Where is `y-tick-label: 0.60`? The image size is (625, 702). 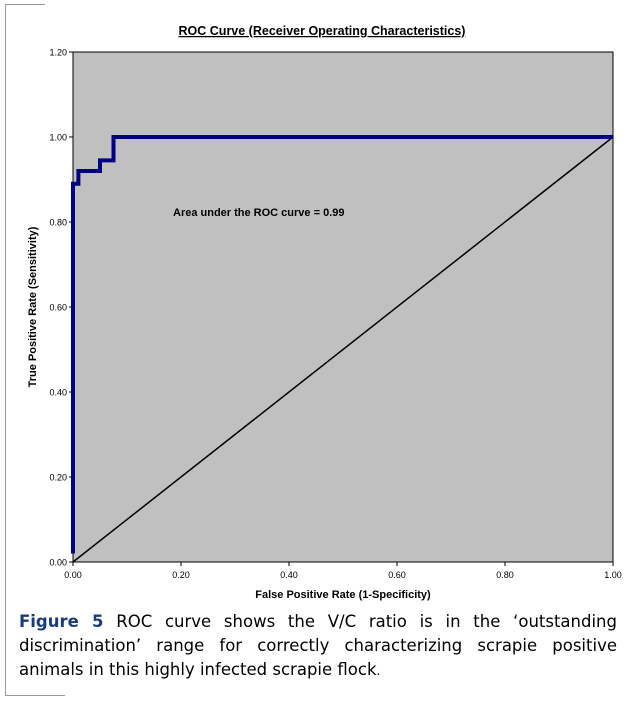
y-tick-label: 0.60 is located at coordinates (58, 308).